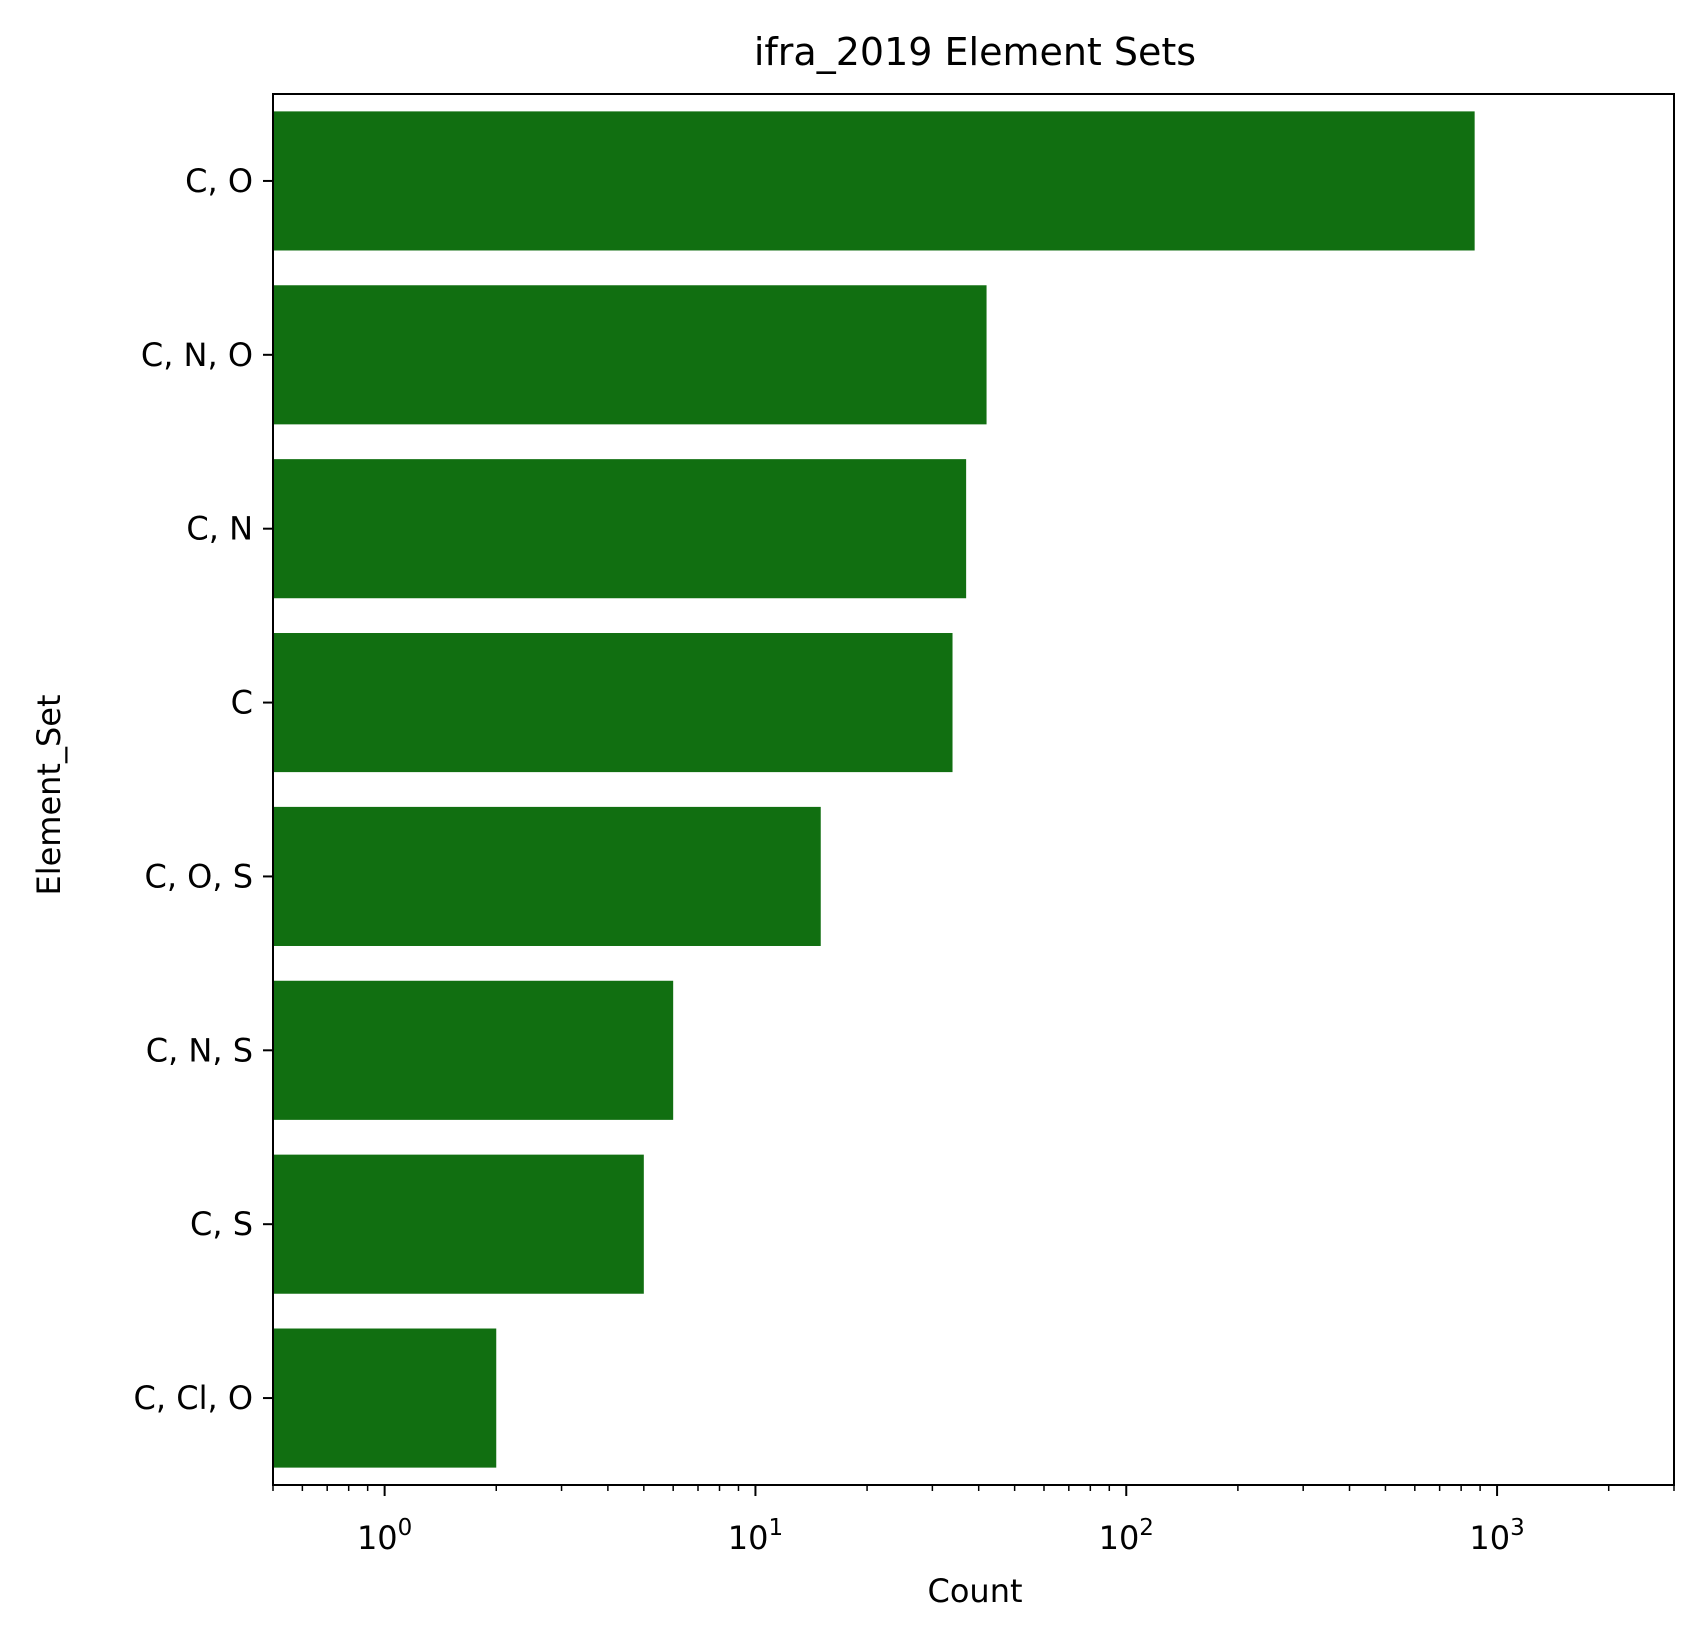  Describe the element at coordinates (197, 355) in the screenshot. I see `y-tick-label: C, N, O` at that location.